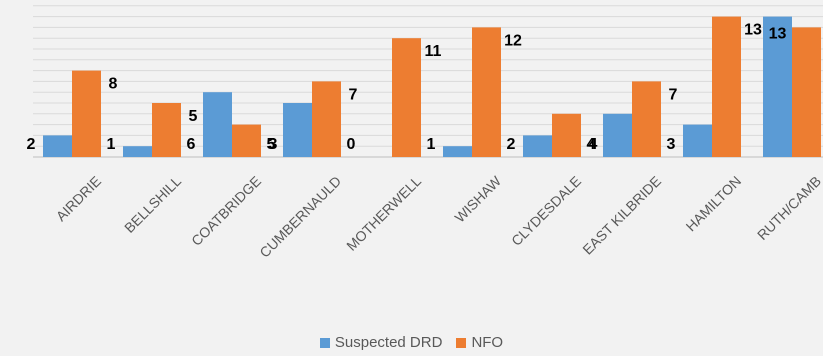  What do you see at coordinates (433, 51) in the screenshot?
I see `data-label: 11` at bounding box center [433, 51].